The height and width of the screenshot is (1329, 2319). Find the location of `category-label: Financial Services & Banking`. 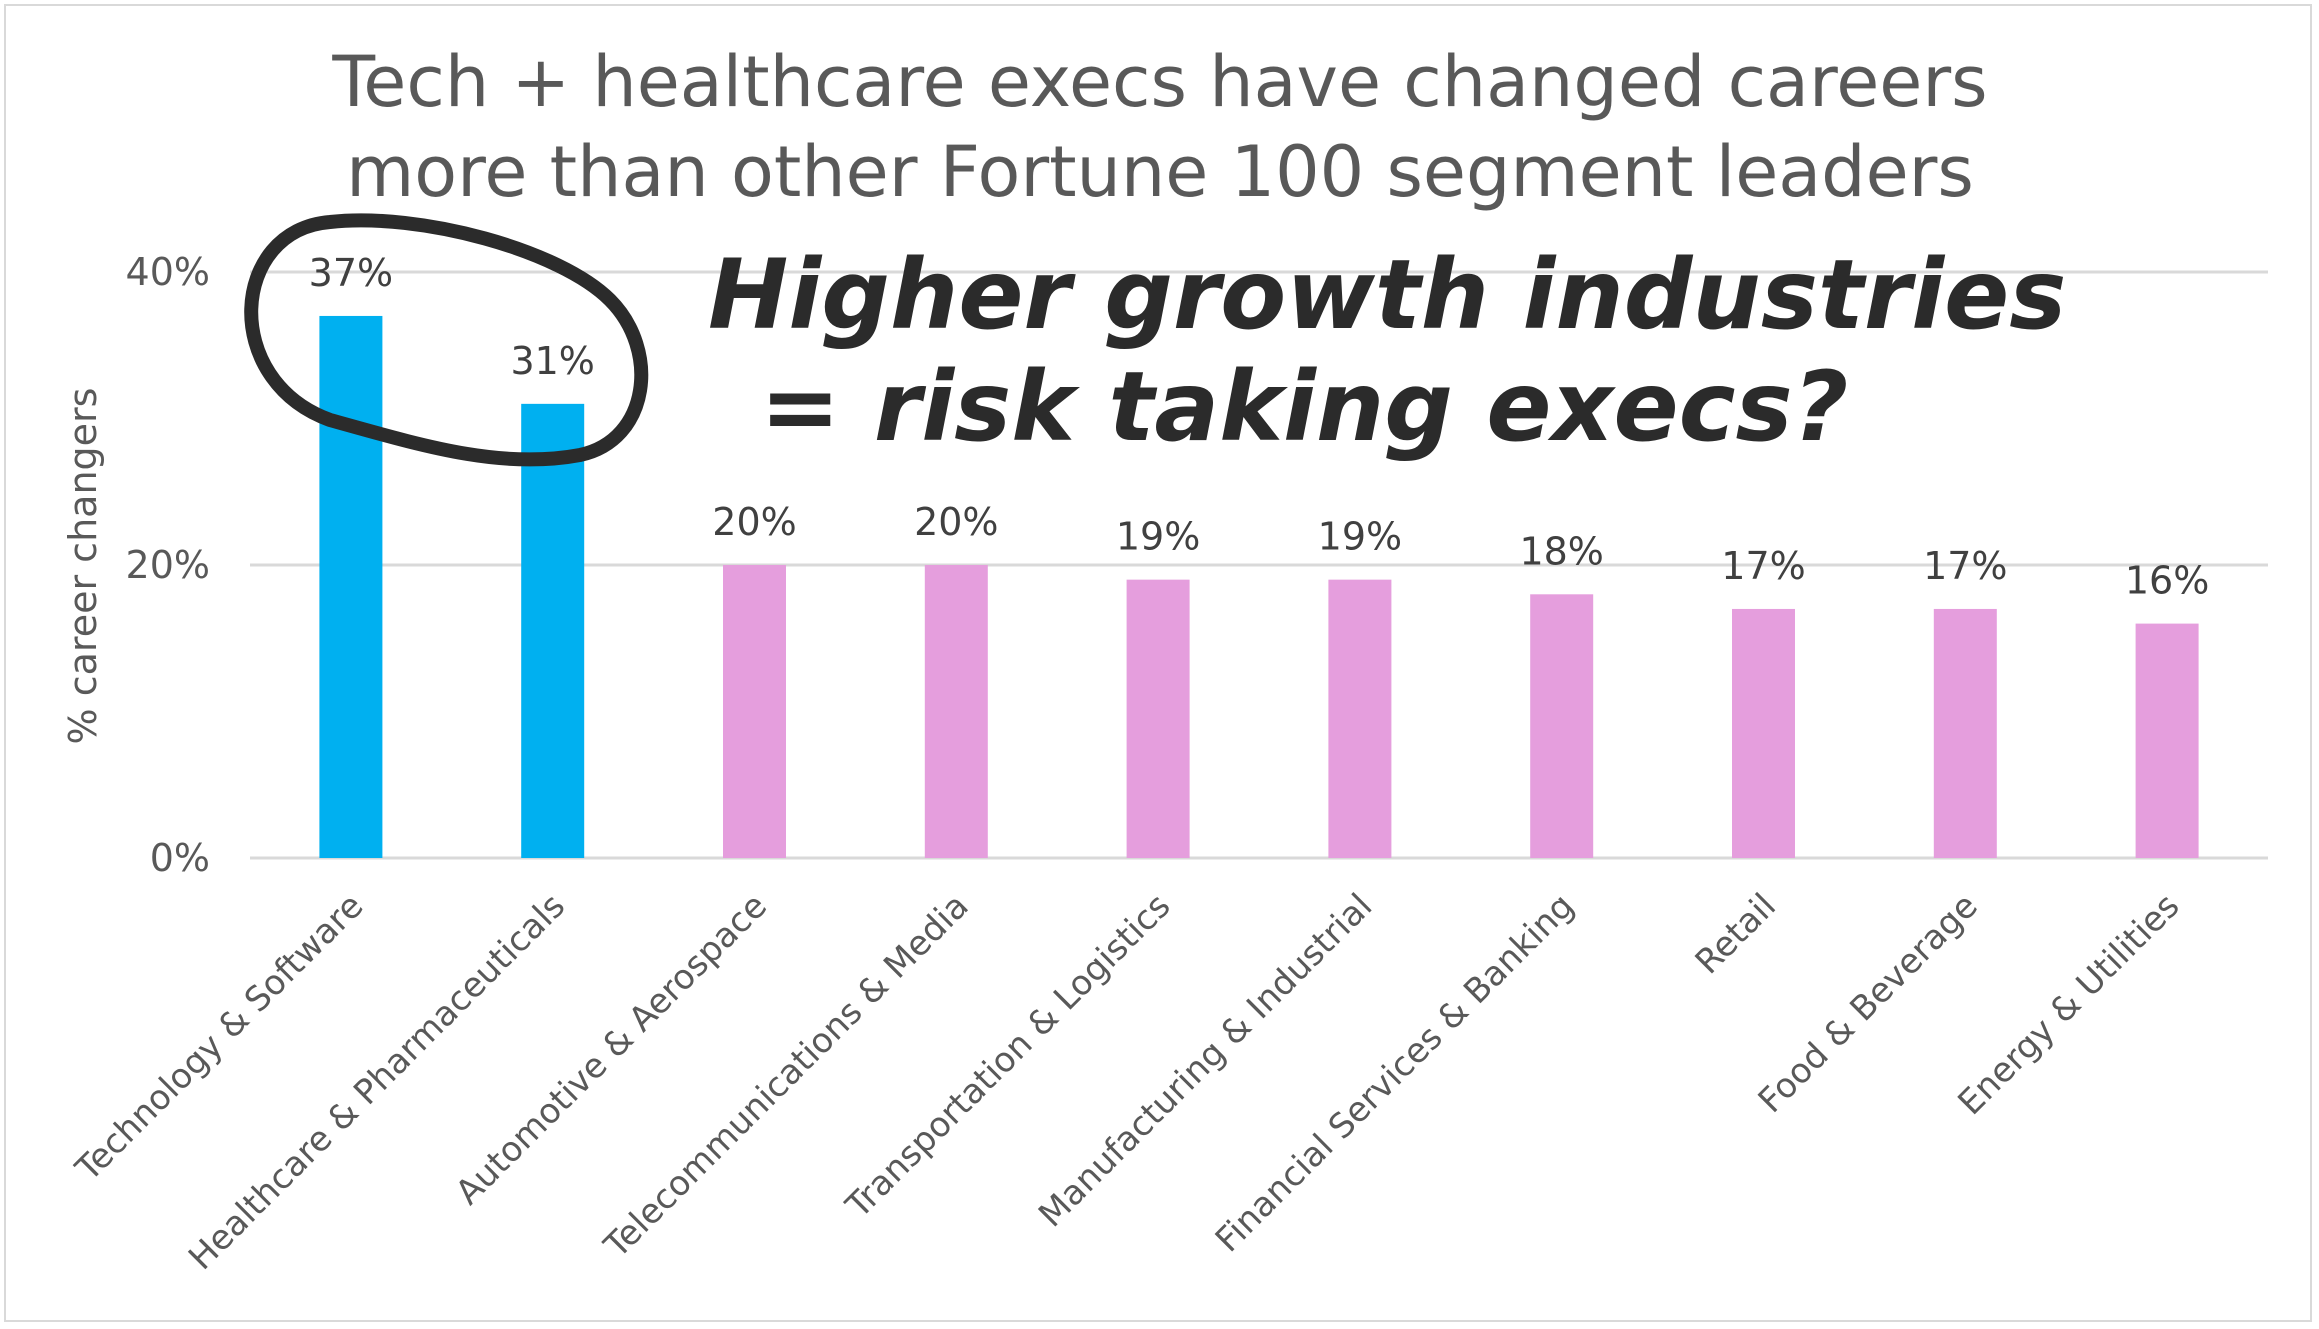

category-label: Financial Services & Banking is located at coordinates (1395, 1073).